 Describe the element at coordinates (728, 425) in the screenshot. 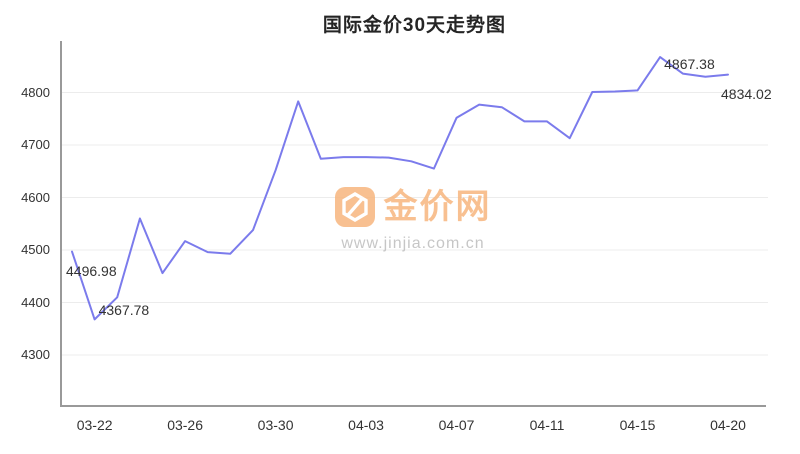

I see `x-tick-label: 04-20` at that location.